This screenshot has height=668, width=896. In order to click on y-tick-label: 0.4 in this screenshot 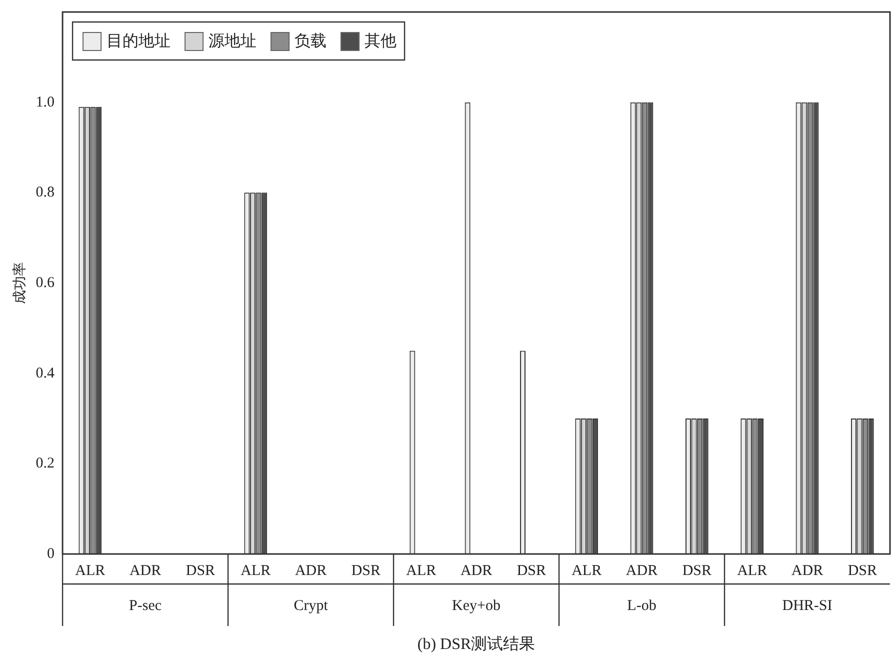, I will do `click(46, 373)`.